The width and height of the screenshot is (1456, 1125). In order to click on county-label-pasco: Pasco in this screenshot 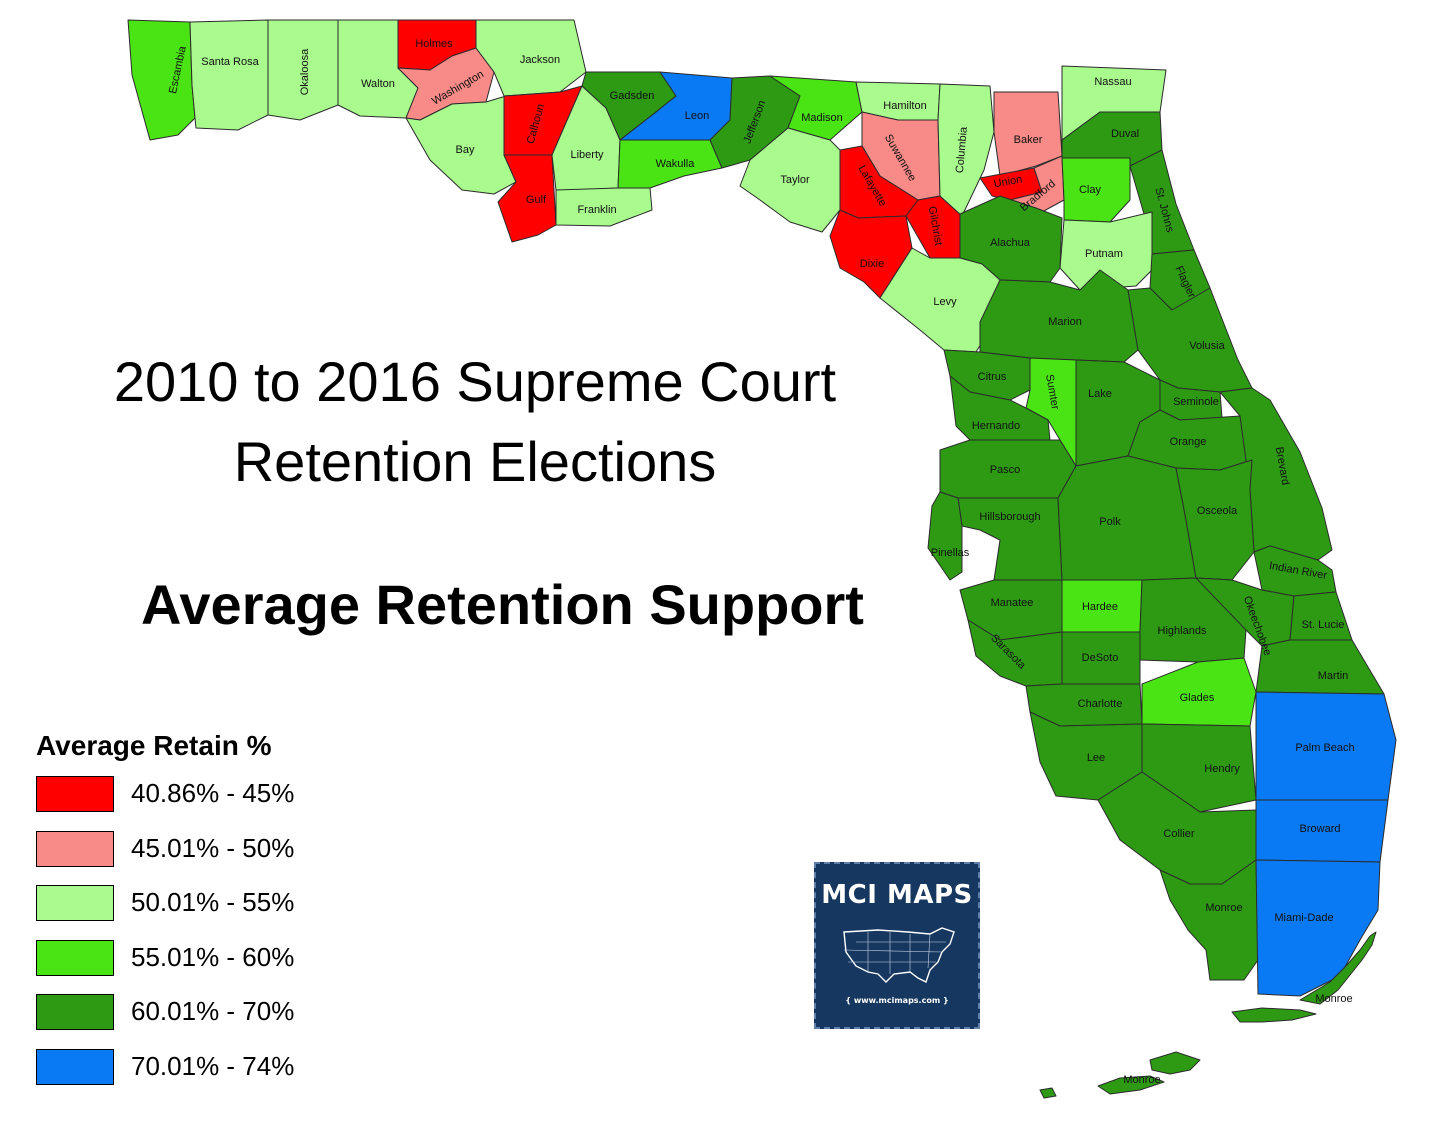, I will do `click(1005, 470)`.